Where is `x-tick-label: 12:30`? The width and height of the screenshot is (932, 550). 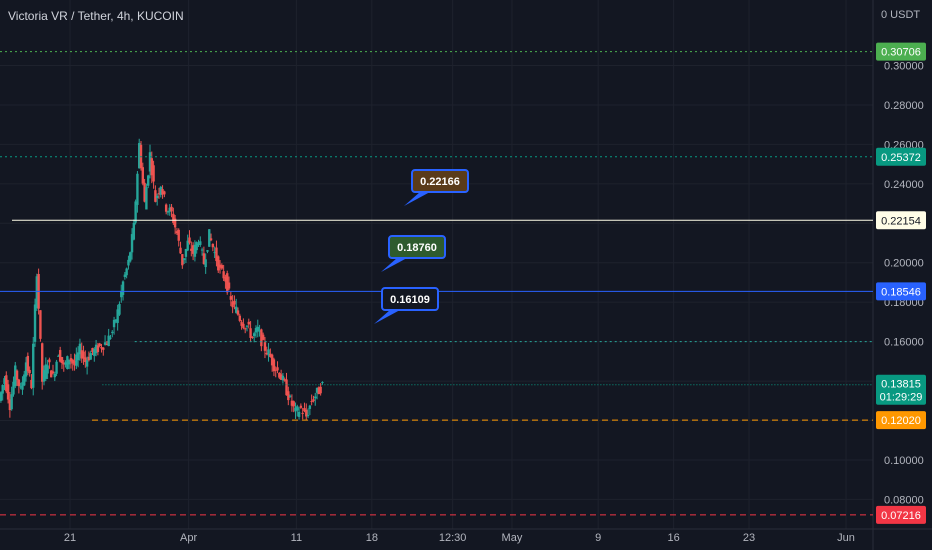
x-tick-label: 12:30 is located at coordinates (453, 538).